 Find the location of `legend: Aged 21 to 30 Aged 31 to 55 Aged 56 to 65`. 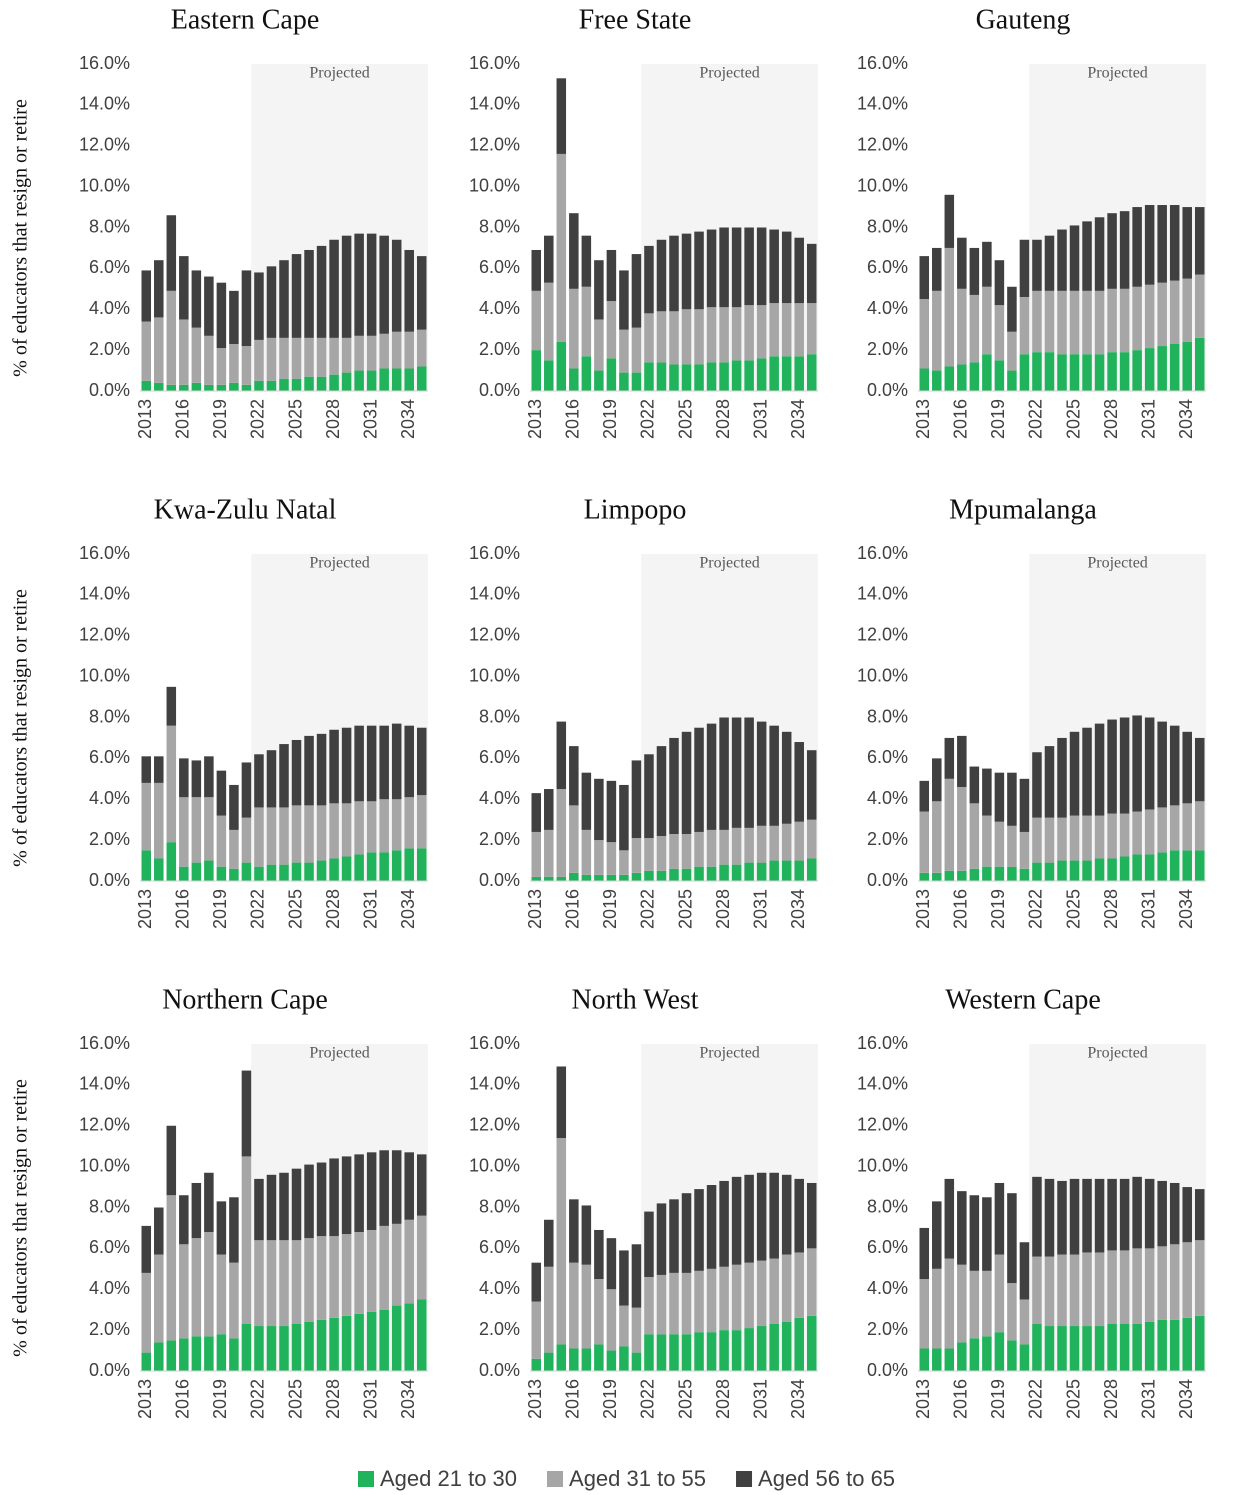

legend: Aged 21 to 30 Aged 31 to 55 Aged 56 to 65 is located at coordinates (626, 1478).